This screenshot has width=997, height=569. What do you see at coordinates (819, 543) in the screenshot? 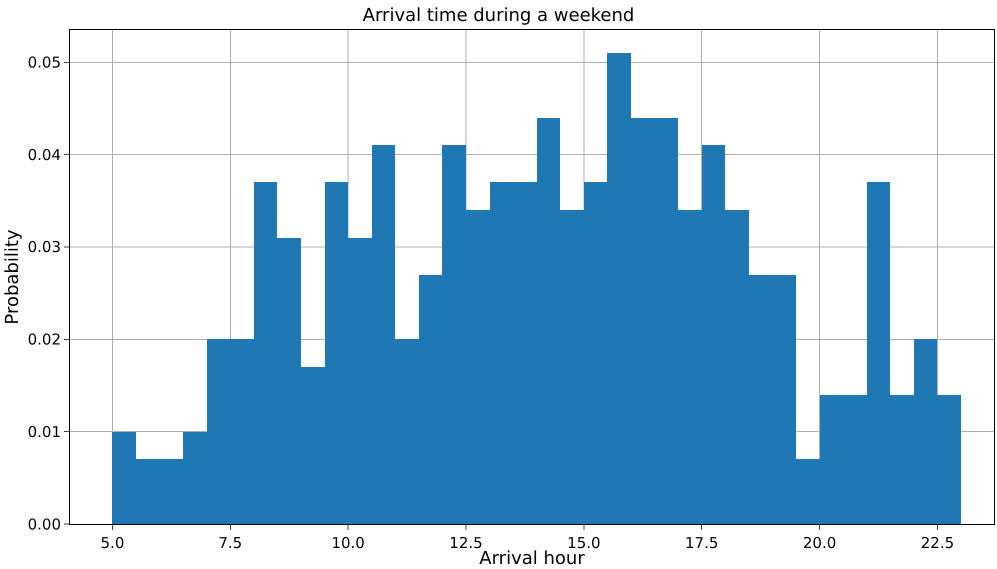
I see `x-tick-label: 20.0` at bounding box center [819, 543].